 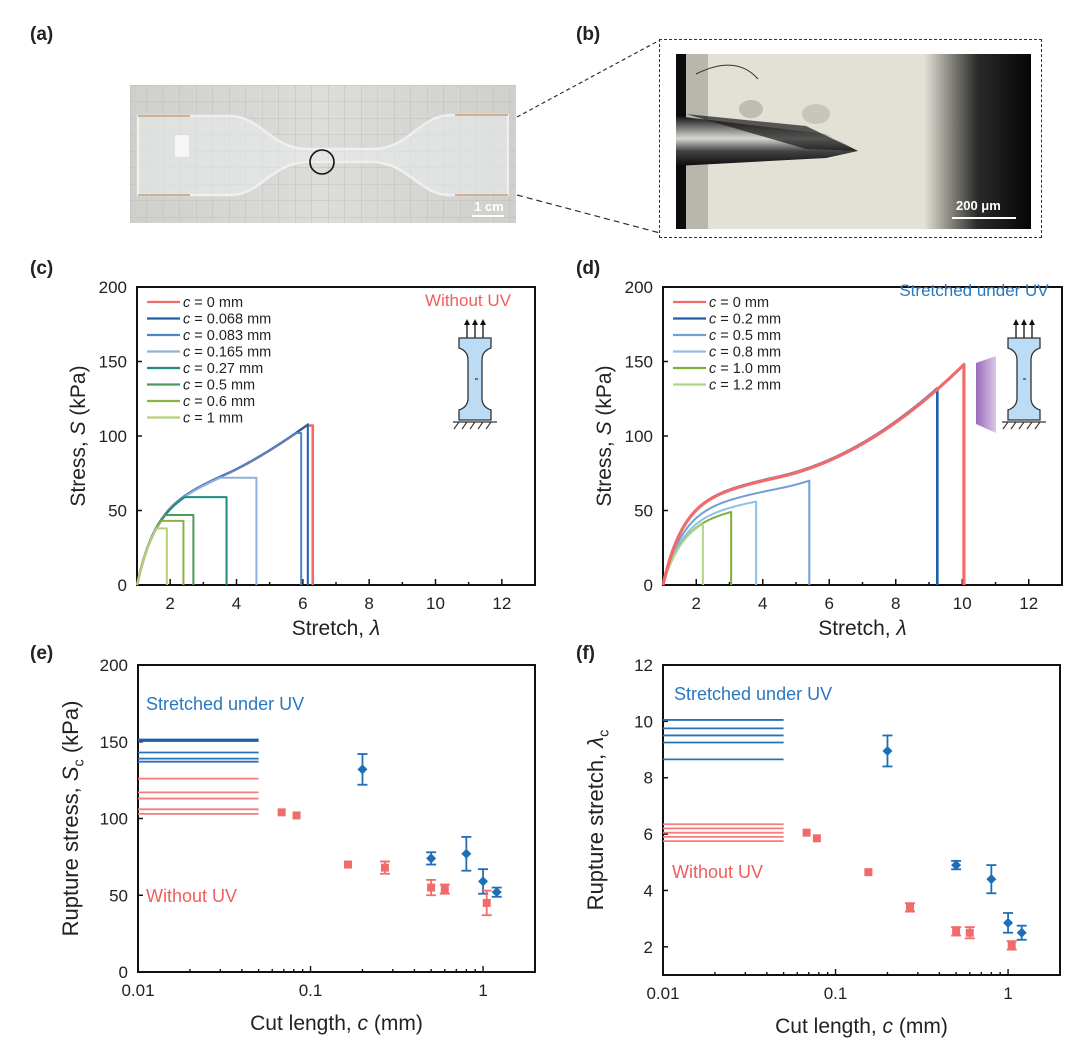 I want to click on legend-label: c = 0.068 mm, so click(x=227, y=320).